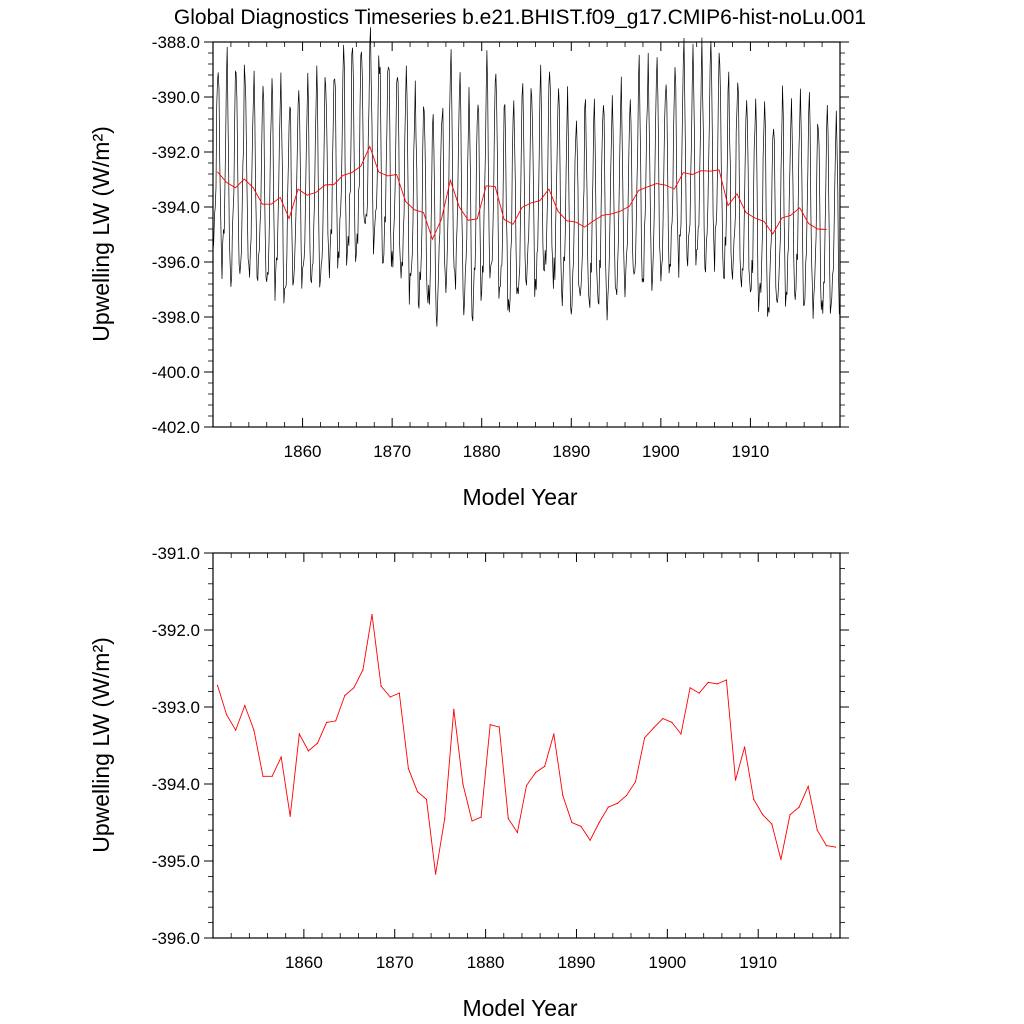  Describe the element at coordinates (176, 427) in the screenshot. I see `y-tick-label: -402.0` at that location.